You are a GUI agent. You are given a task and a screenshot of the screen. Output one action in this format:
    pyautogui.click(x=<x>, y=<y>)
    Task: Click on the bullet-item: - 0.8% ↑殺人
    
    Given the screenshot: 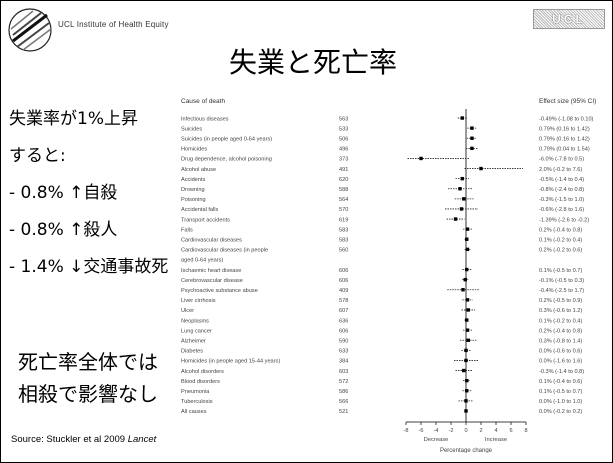 What is the action you would take?
    pyautogui.click(x=63, y=230)
    